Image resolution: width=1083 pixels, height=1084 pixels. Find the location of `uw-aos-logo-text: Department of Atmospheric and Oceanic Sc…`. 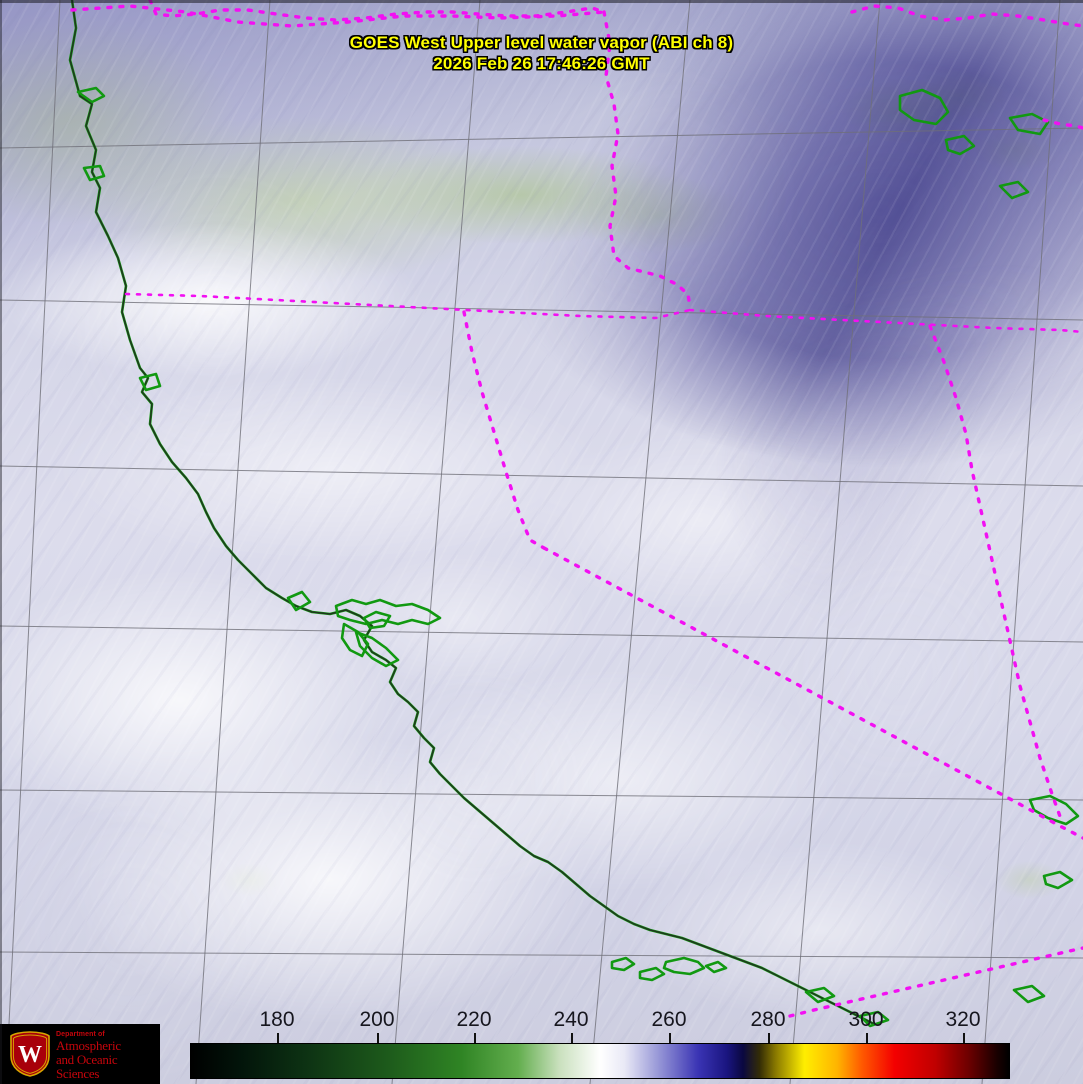

uw-aos-logo-text: Department of Atmospheric and Oceanic Sc… is located at coordinates (108, 1056).